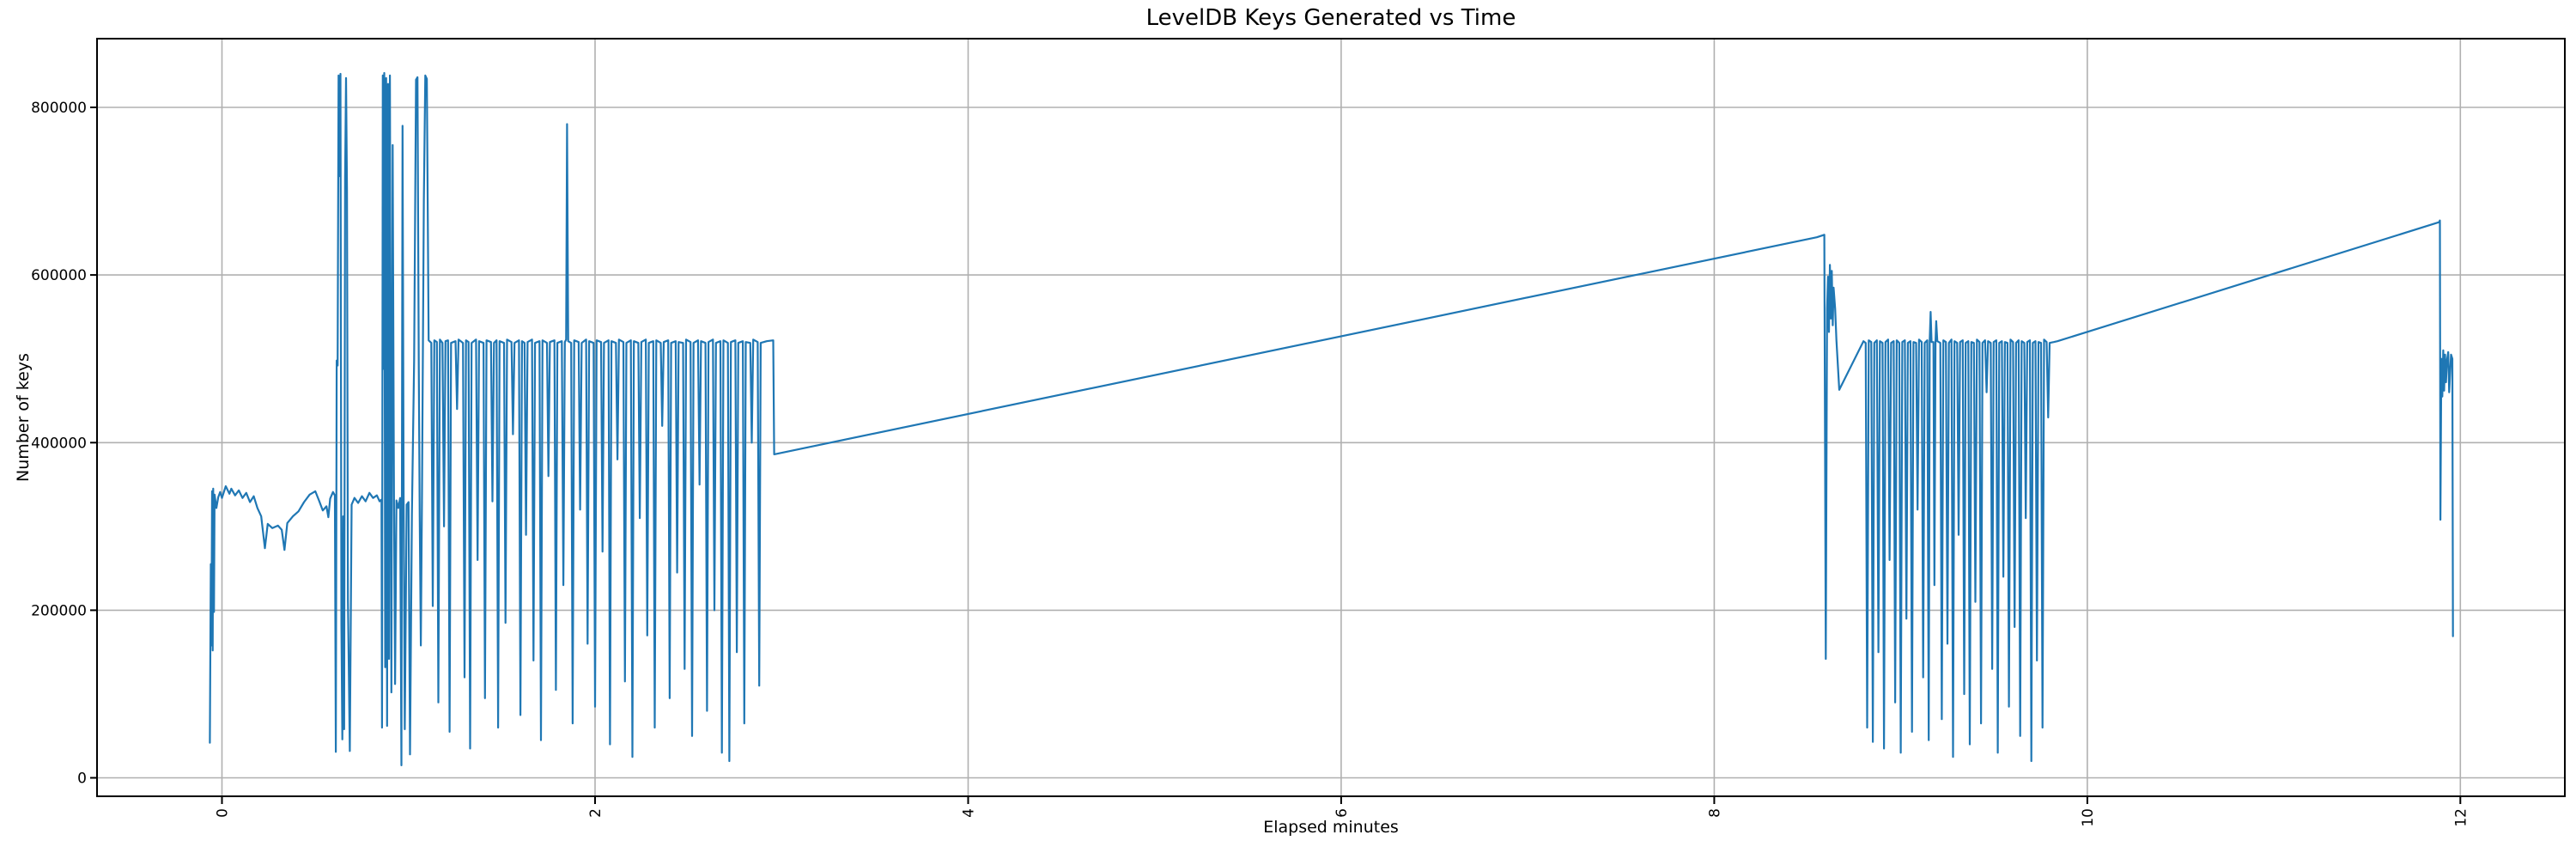  What do you see at coordinates (82, 780) in the screenshot?
I see `y-tick-label: 0` at bounding box center [82, 780].